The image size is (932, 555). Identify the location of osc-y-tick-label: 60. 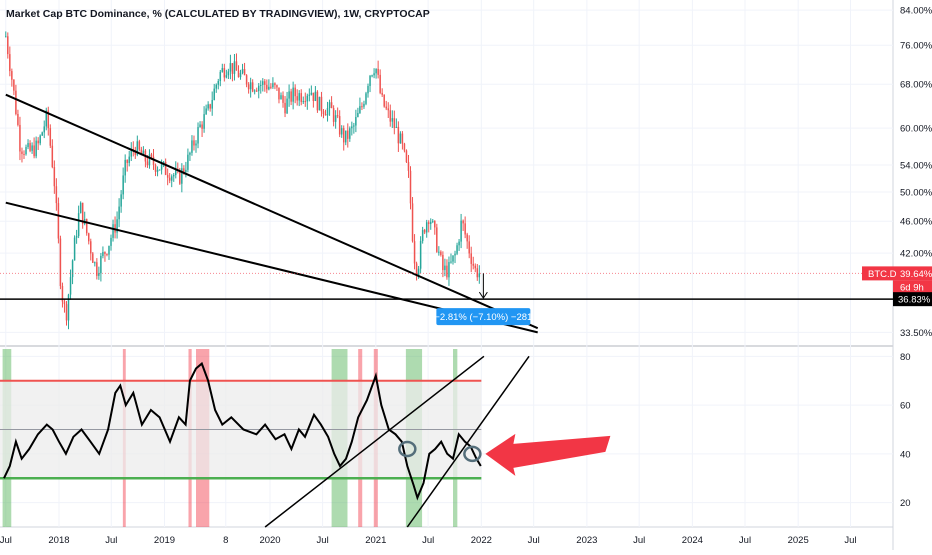
(905, 406).